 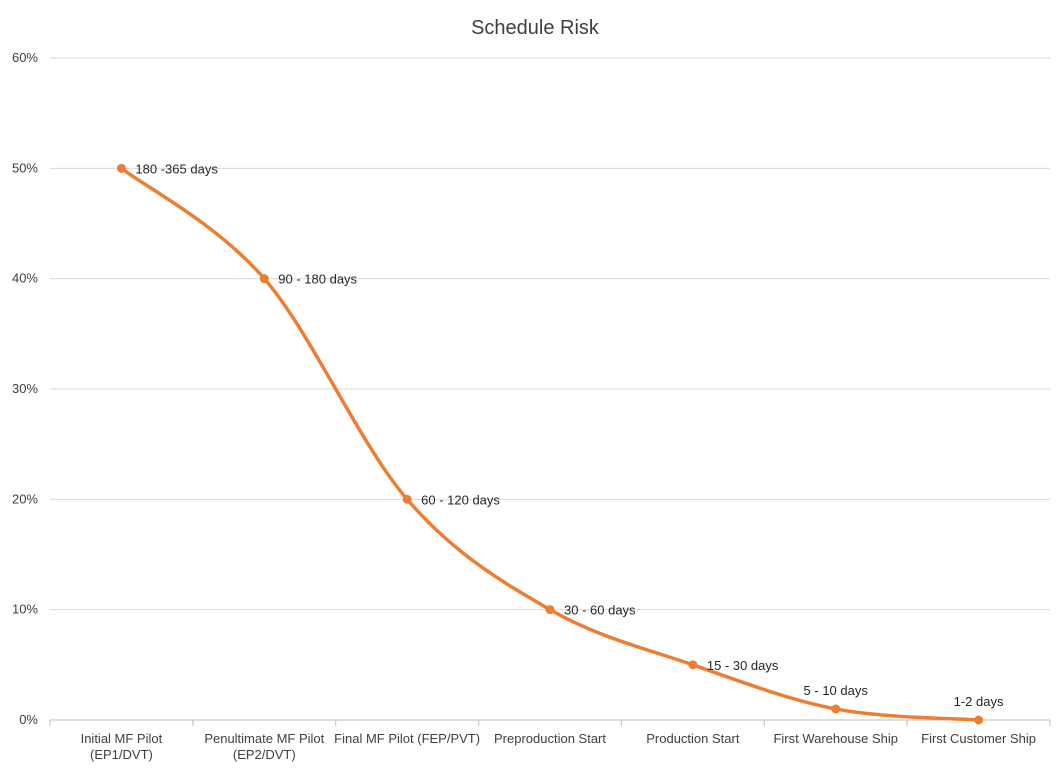 What do you see at coordinates (535, 28) in the screenshot?
I see `chart-title: Schedule Risk` at bounding box center [535, 28].